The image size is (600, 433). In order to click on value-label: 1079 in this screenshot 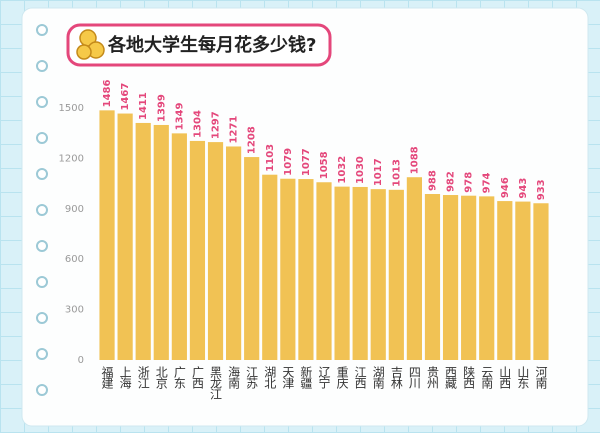, I will do `click(288, 162)`.